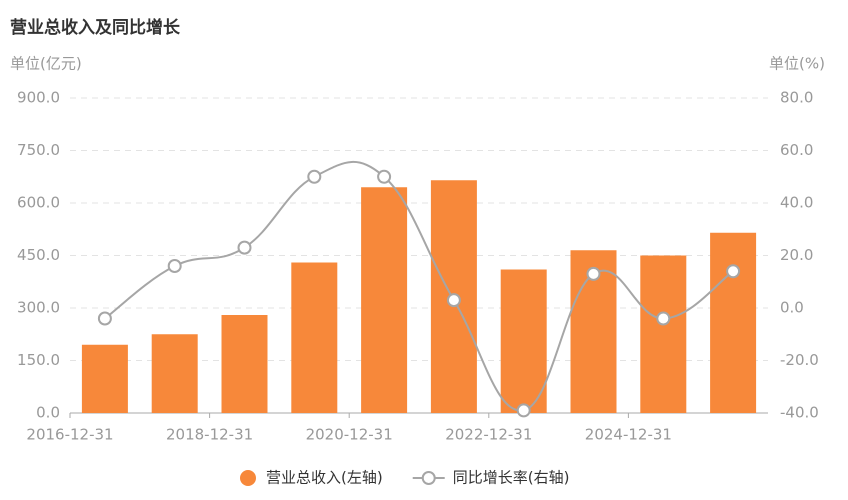 The height and width of the screenshot is (500, 848). What do you see at coordinates (796, 203) in the screenshot?
I see `y2-tick-label: 40.0` at bounding box center [796, 203].